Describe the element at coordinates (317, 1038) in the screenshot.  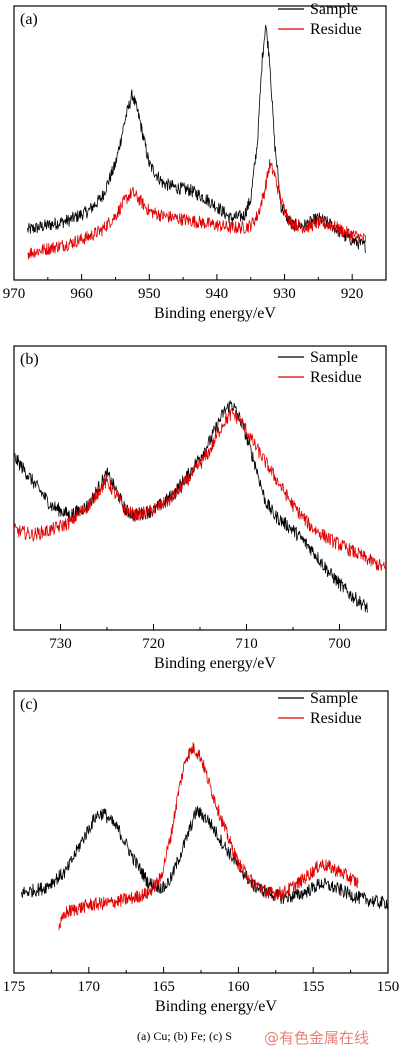
I see `watermark: @有色金属在线` at that location.